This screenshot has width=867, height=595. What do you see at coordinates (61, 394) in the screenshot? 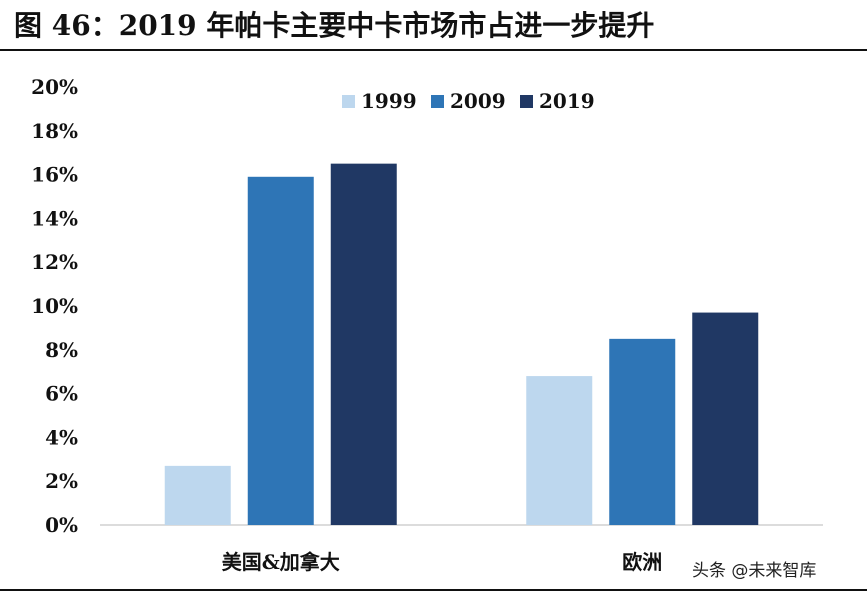
I see `y-tick-label: 6%` at bounding box center [61, 394].